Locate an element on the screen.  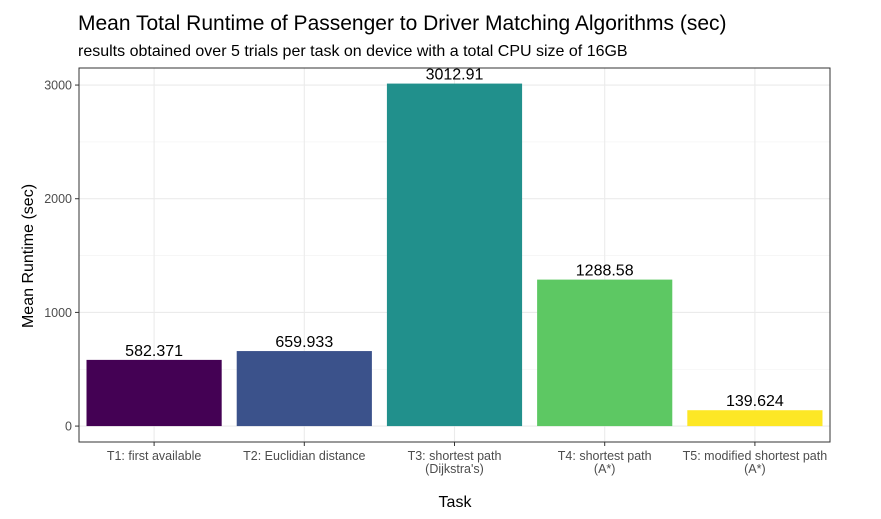
data-label-3: 3012.91 is located at coordinates (455, 75).